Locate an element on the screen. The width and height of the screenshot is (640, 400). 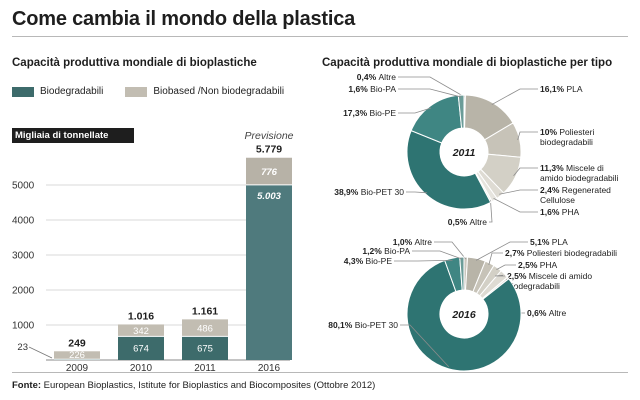
legend-label-nonbio: Biobased /Non biodegradabili is located at coordinates (219, 91).